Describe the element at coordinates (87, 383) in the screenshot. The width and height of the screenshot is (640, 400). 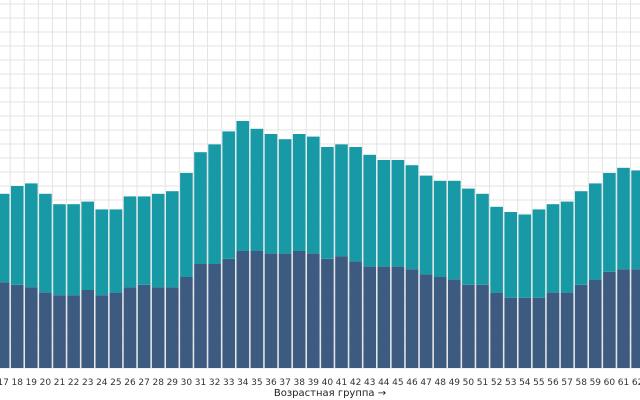
I see `x-tick-label: 23` at that location.